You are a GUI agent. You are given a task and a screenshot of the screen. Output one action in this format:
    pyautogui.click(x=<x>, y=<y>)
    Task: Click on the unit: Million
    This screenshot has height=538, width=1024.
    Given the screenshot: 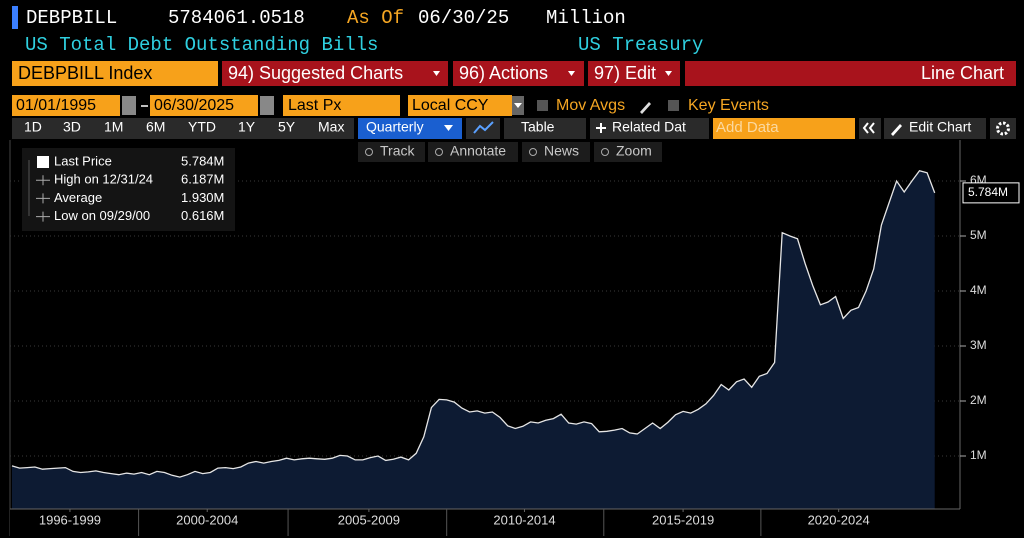 What is the action you would take?
    pyautogui.click(x=586, y=18)
    